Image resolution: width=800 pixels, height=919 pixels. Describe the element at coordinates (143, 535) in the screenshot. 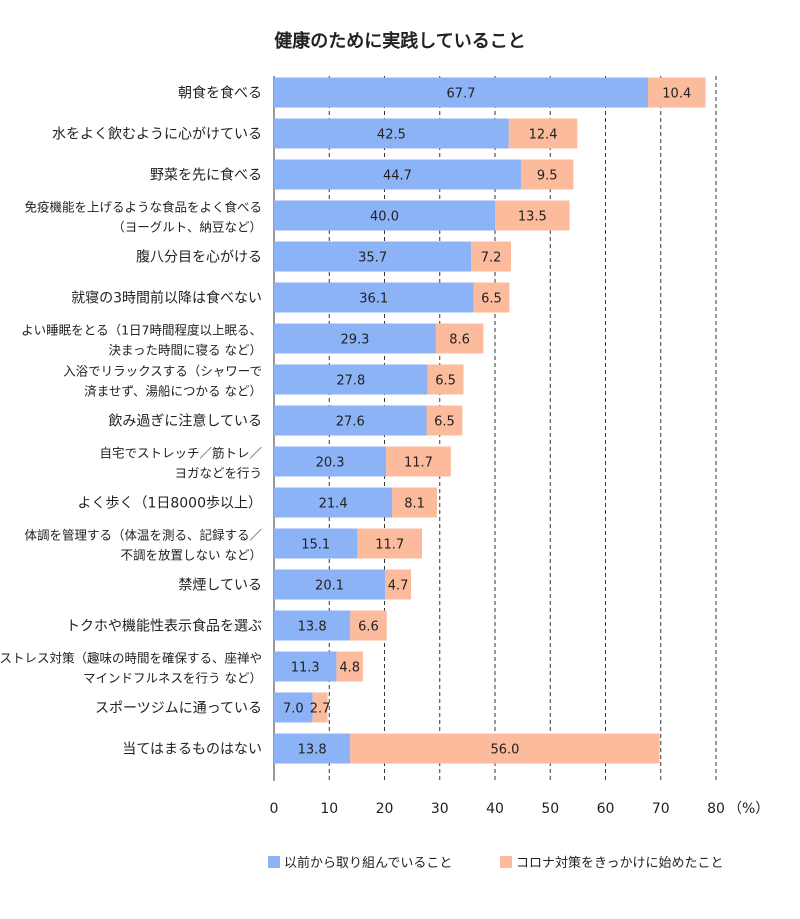

I see `category-label: 体調を管理する（体温を測る、記録する／` at that location.